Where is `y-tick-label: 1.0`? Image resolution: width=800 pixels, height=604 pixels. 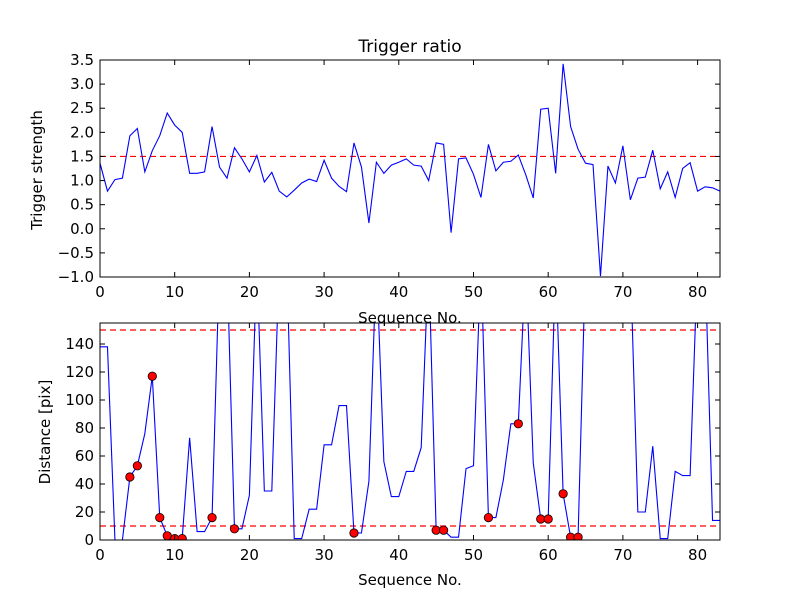 y-tick-label: 1.0 is located at coordinates (82, 181).